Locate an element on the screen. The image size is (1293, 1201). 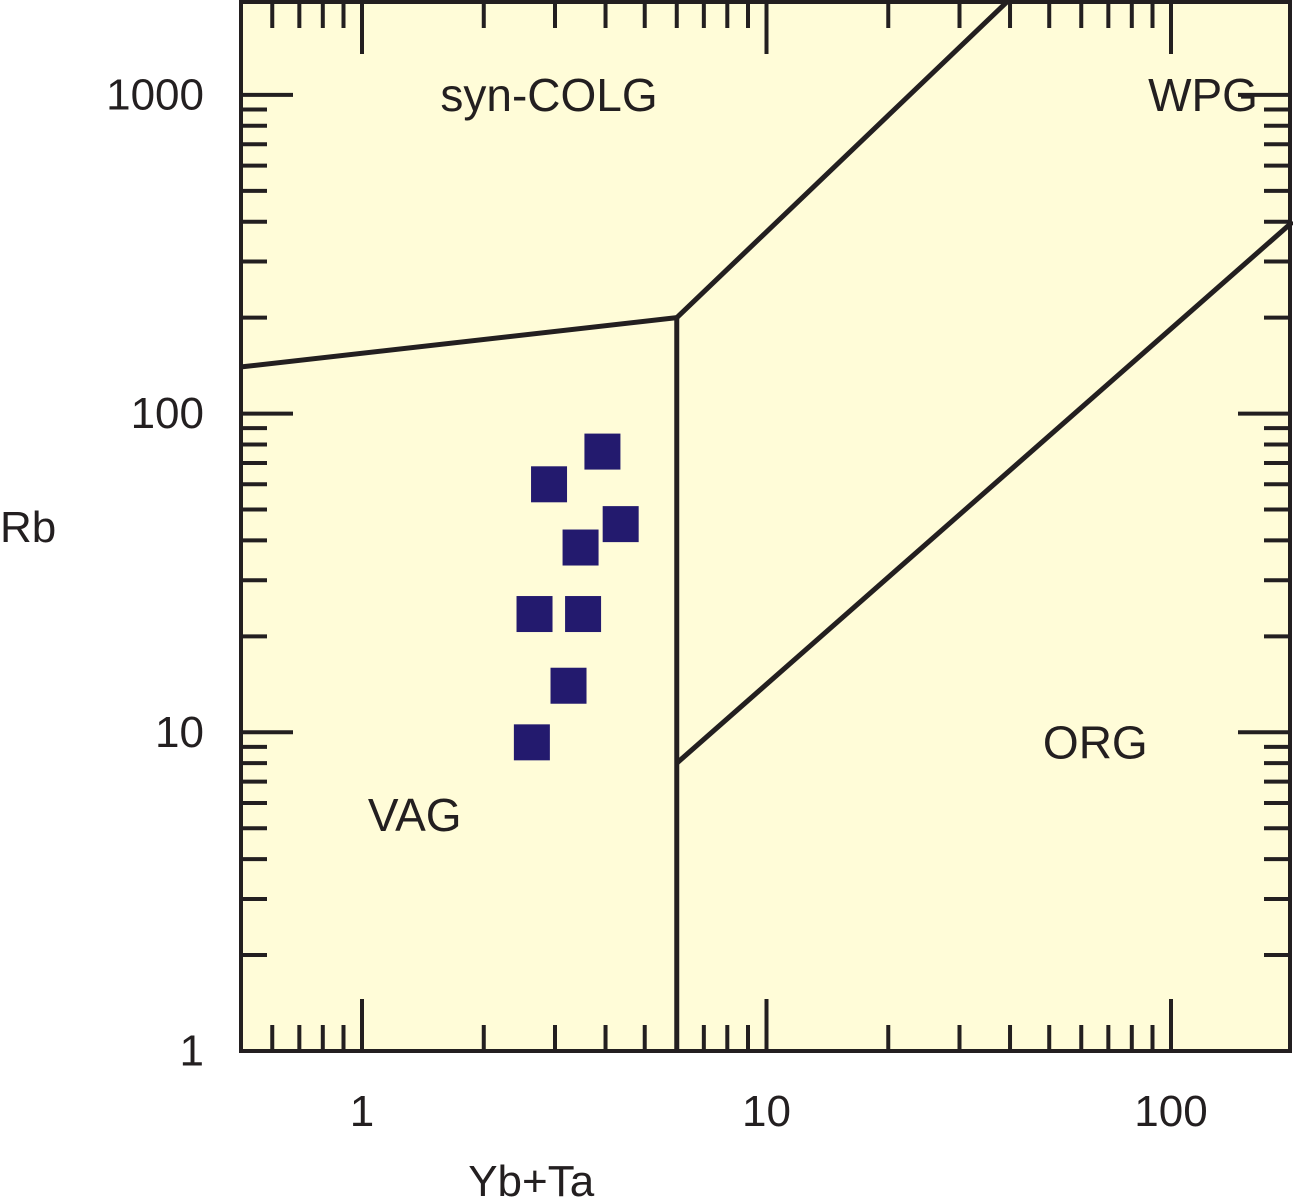
field-label-wpg: WPG is located at coordinates (1203, 95).